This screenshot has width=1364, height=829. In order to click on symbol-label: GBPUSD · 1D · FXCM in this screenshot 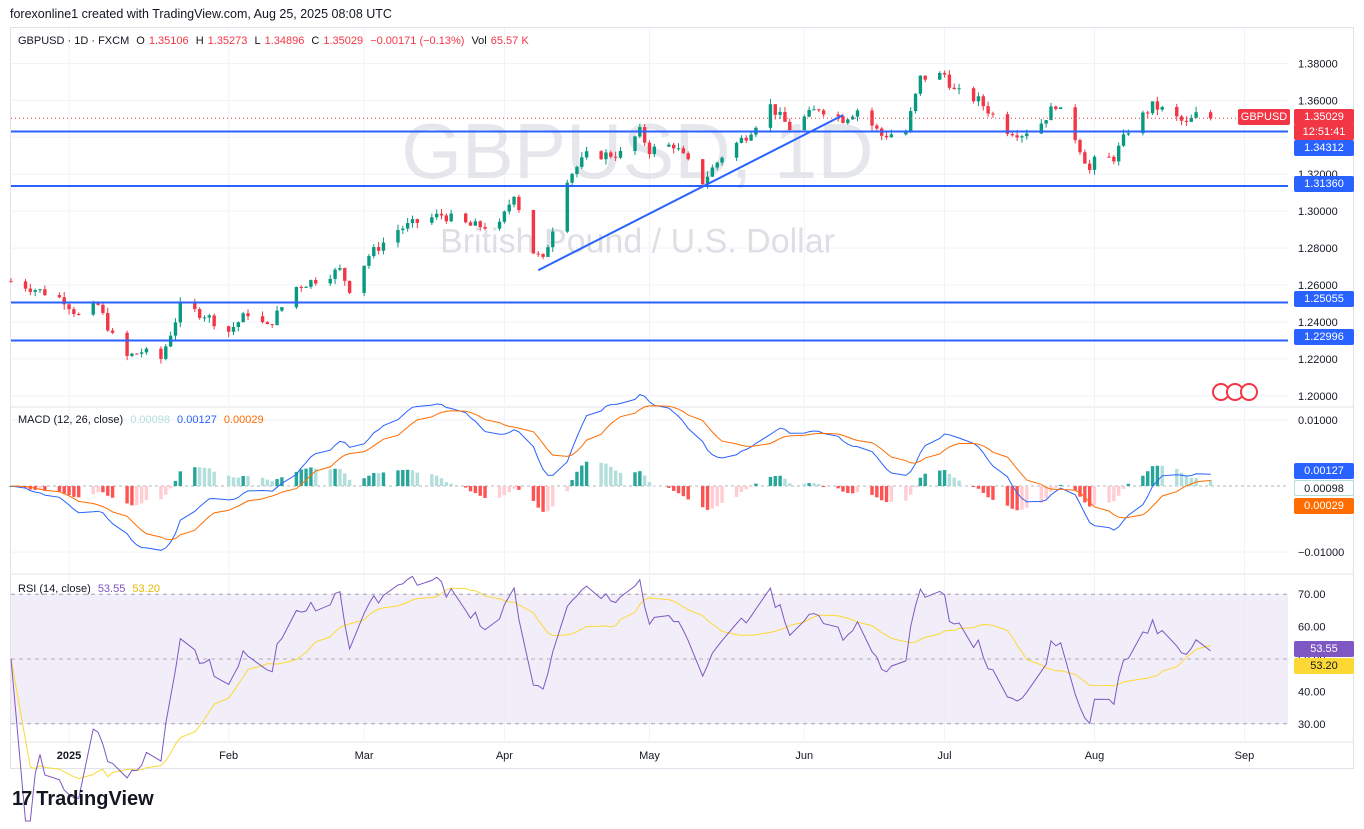, I will do `click(74, 41)`.